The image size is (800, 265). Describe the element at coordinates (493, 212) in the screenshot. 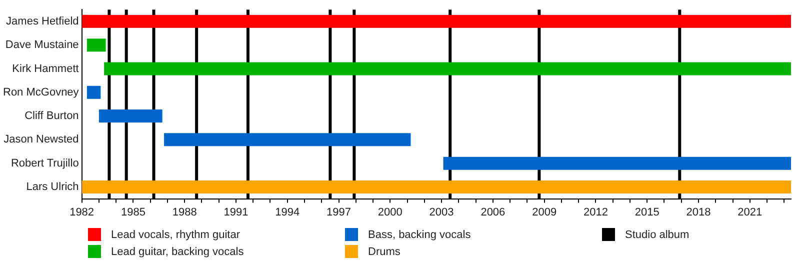

I see `x-tick-label: 2006` at that location.